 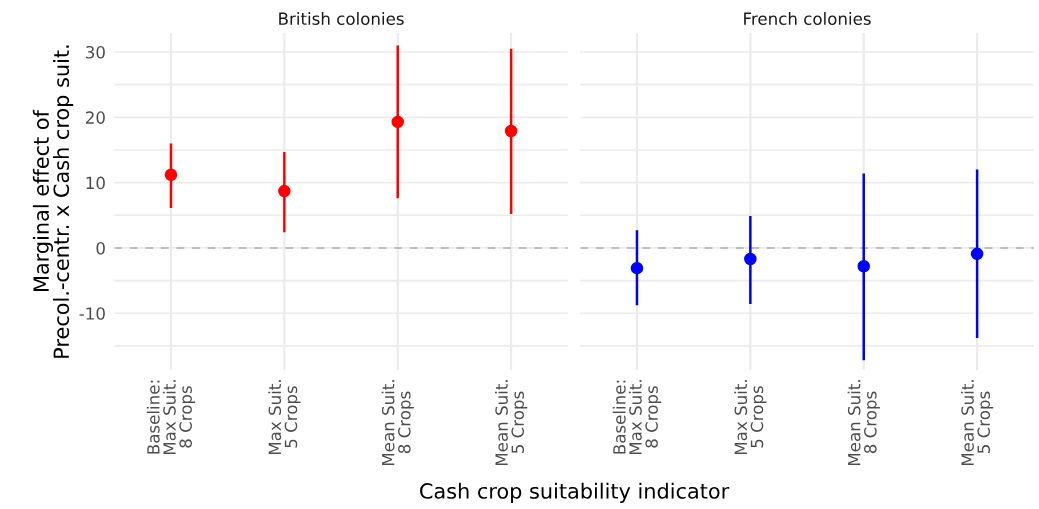 What do you see at coordinates (92, 313) in the screenshot?
I see `y-tick-label: -10` at bounding box center [92, 313].